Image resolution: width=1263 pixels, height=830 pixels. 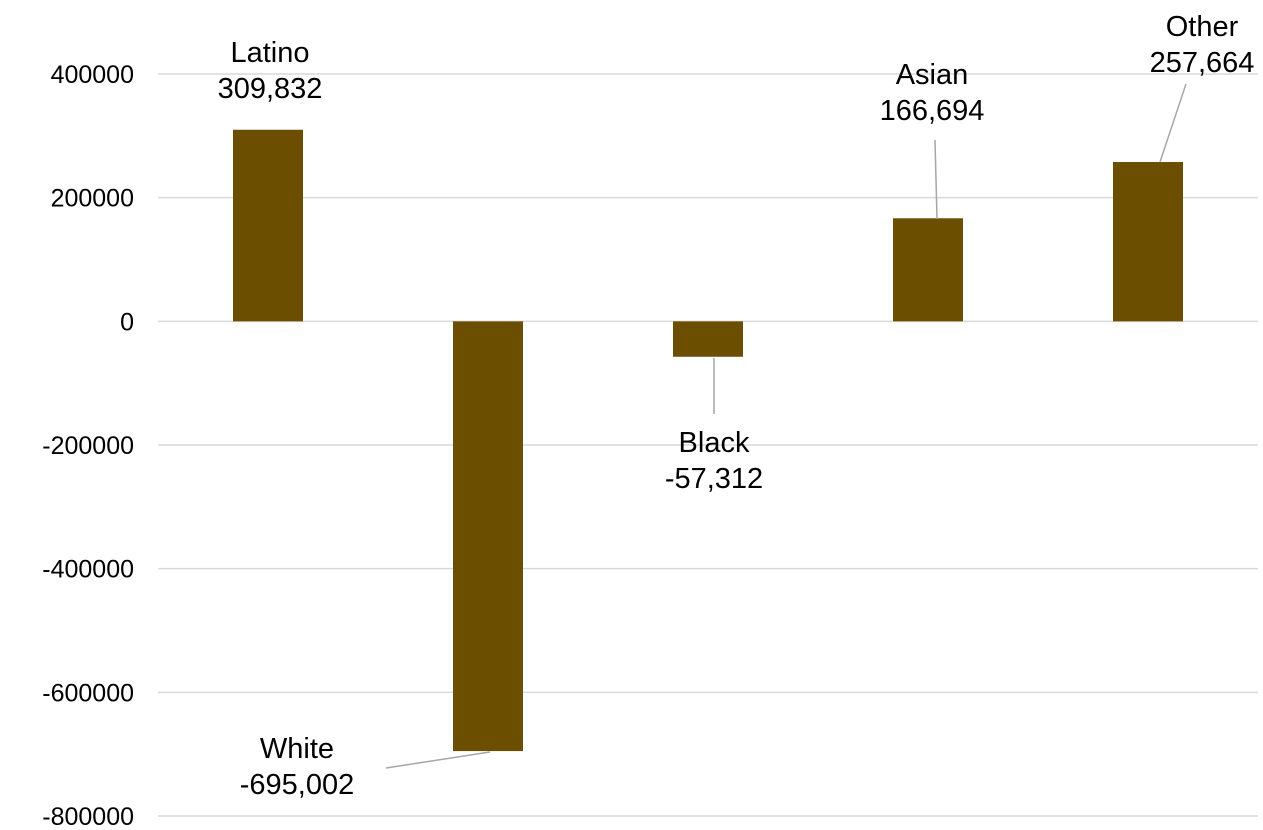 I want to click on data-label-category: Asian, so click(x=932, y=75).